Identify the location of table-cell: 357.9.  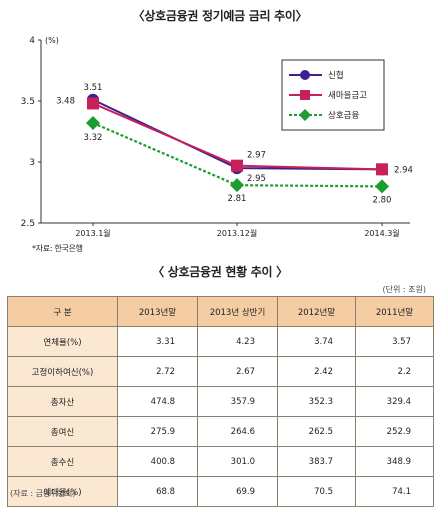
(237, 401).